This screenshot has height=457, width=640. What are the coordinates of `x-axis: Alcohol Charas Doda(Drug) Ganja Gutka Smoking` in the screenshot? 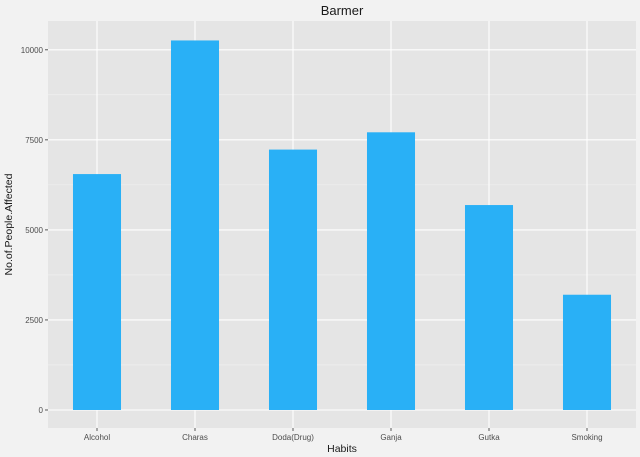 It's located at (343, 435).